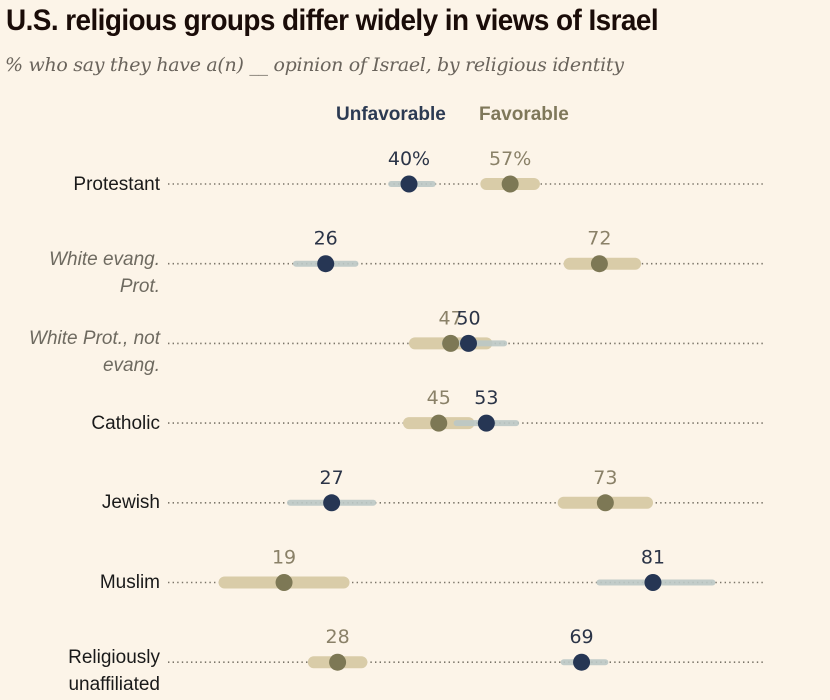 This screenshot has width=830, height=700. I want to click on category-label: Muslim, so click(130, 582).